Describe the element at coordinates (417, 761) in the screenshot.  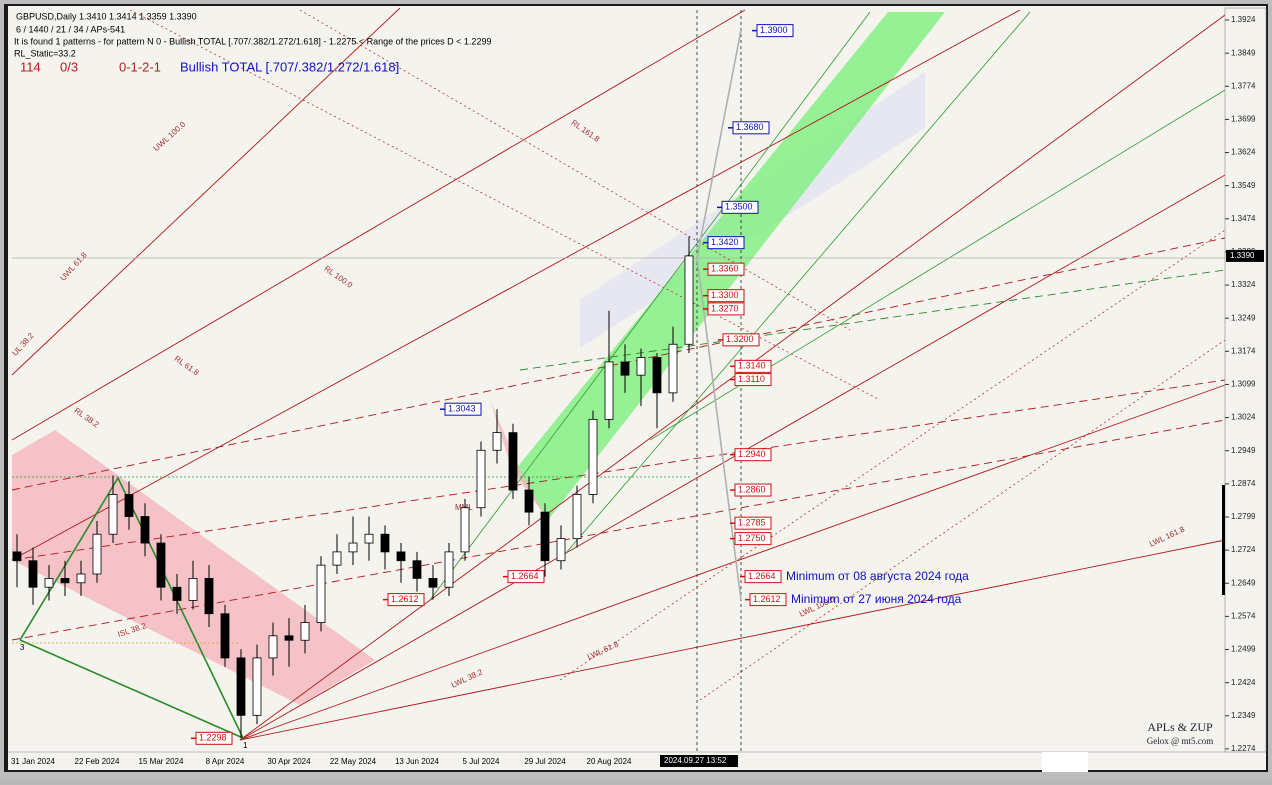
I see `x-tick-label: 13 Jun 2024` at that location.